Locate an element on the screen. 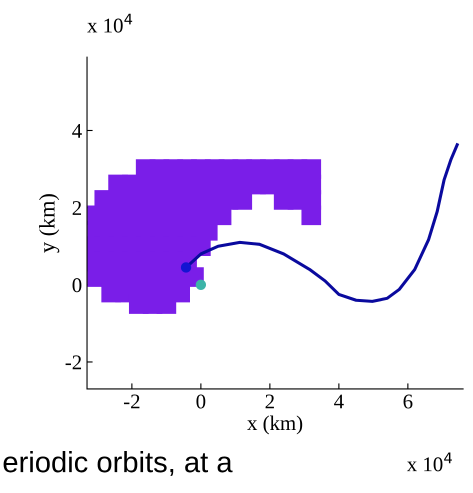 The height and width of the screenshot is (493, 473). text: eriodic orbits, at a is located at coordinates (118, 463).